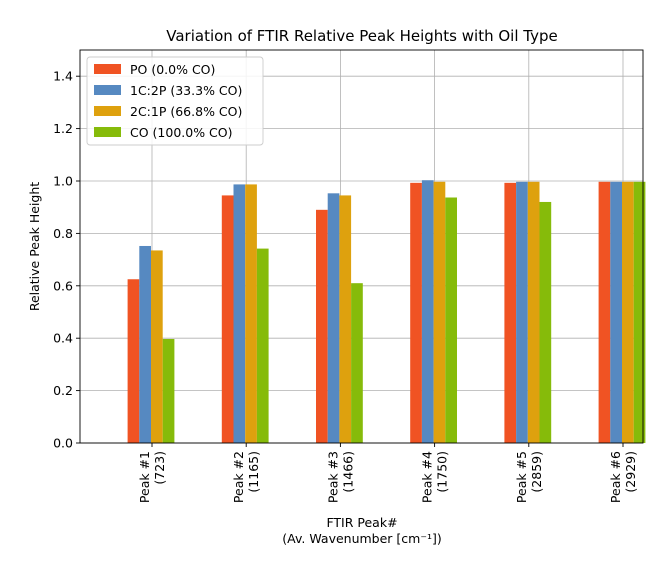 Image resolution: width=667 pixels, height=561 pixels. What do you see at coordinates (172, 69) in the screenshot?
I see `legend-label-0: PO (0.0% CO)` at bounding box center [172, 69].